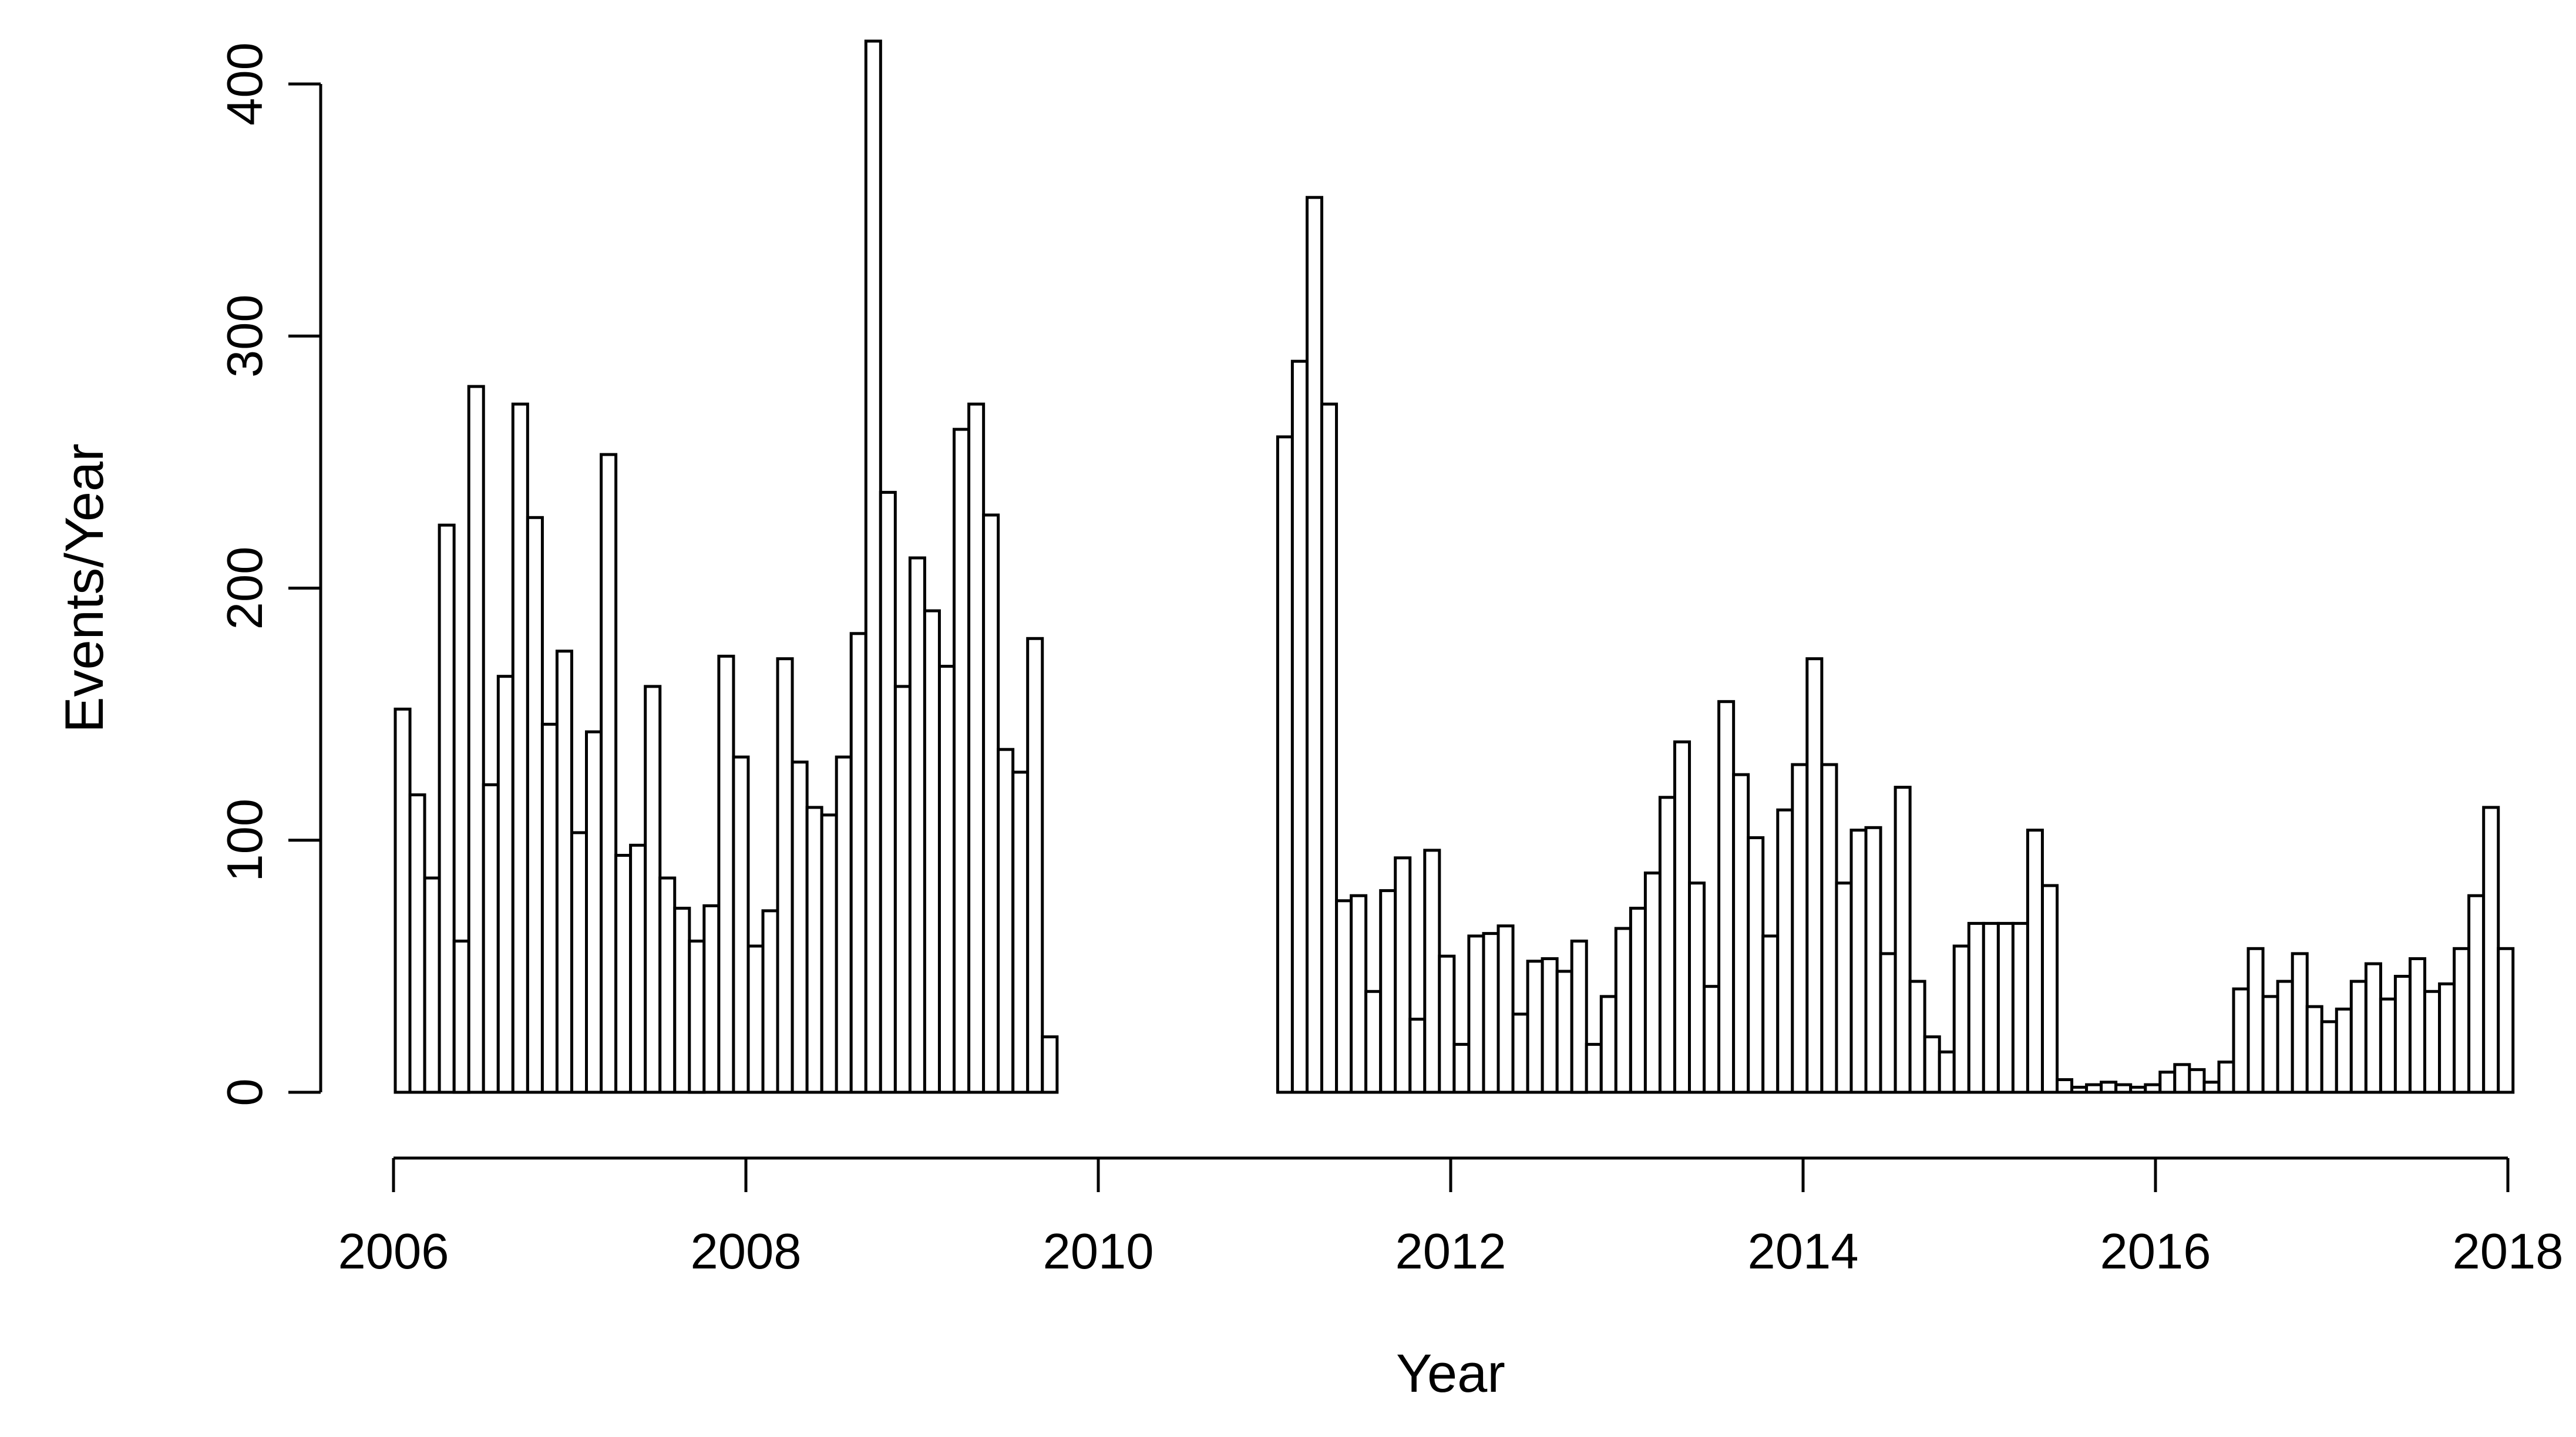  I want to click on x-tick-label: 2012, so click(1450, 1252).